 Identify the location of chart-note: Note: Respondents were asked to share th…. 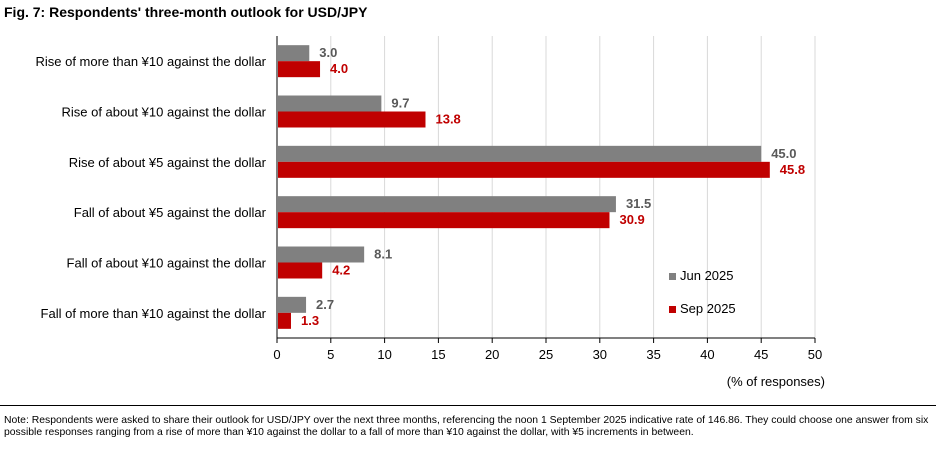
(466, 426).